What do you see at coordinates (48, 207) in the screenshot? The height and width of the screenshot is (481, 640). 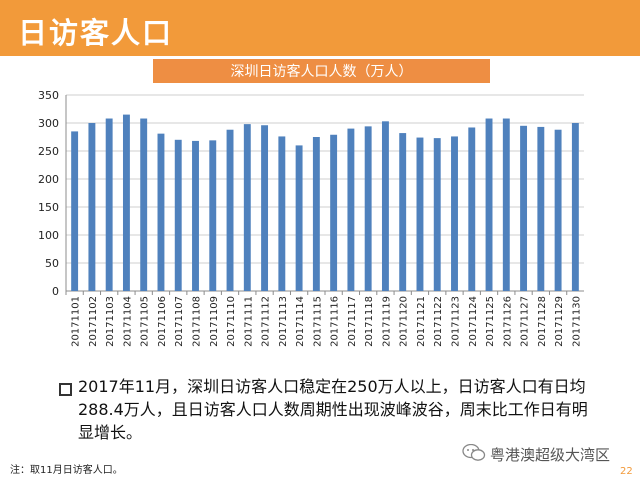 I see `y-tick-label: 150` at bounding box center [48, 207].